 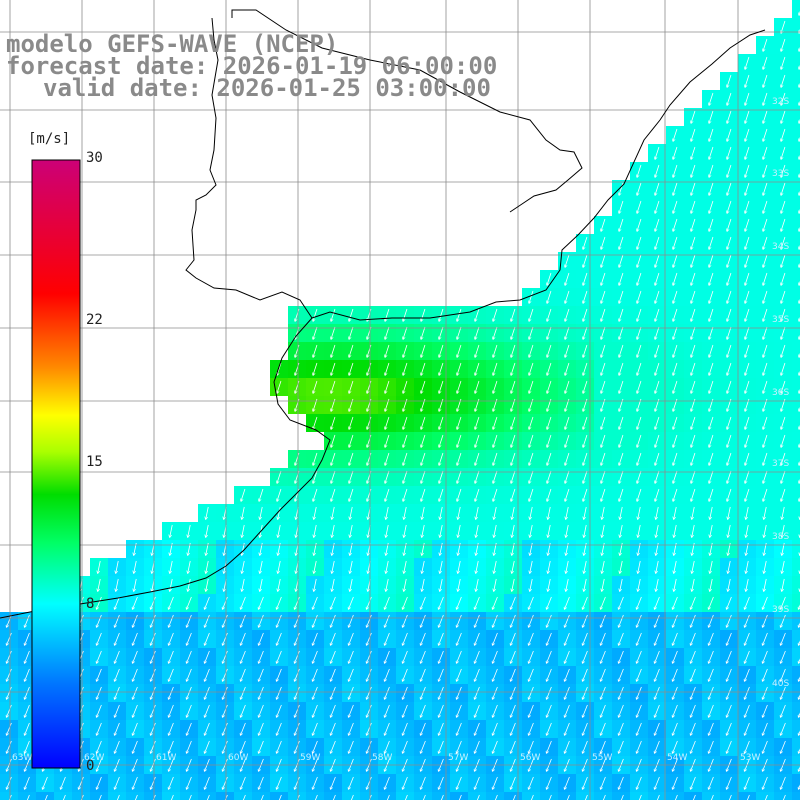 I want to click on latitude-label: 39S, so click(x=780, y=610).